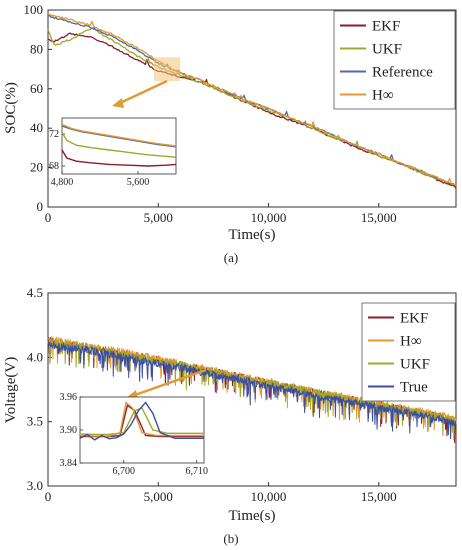  What do you see at coordinates (402, 73) in the screenshot?
I see `legend-label: Reference` at bounding box center [402, 73].